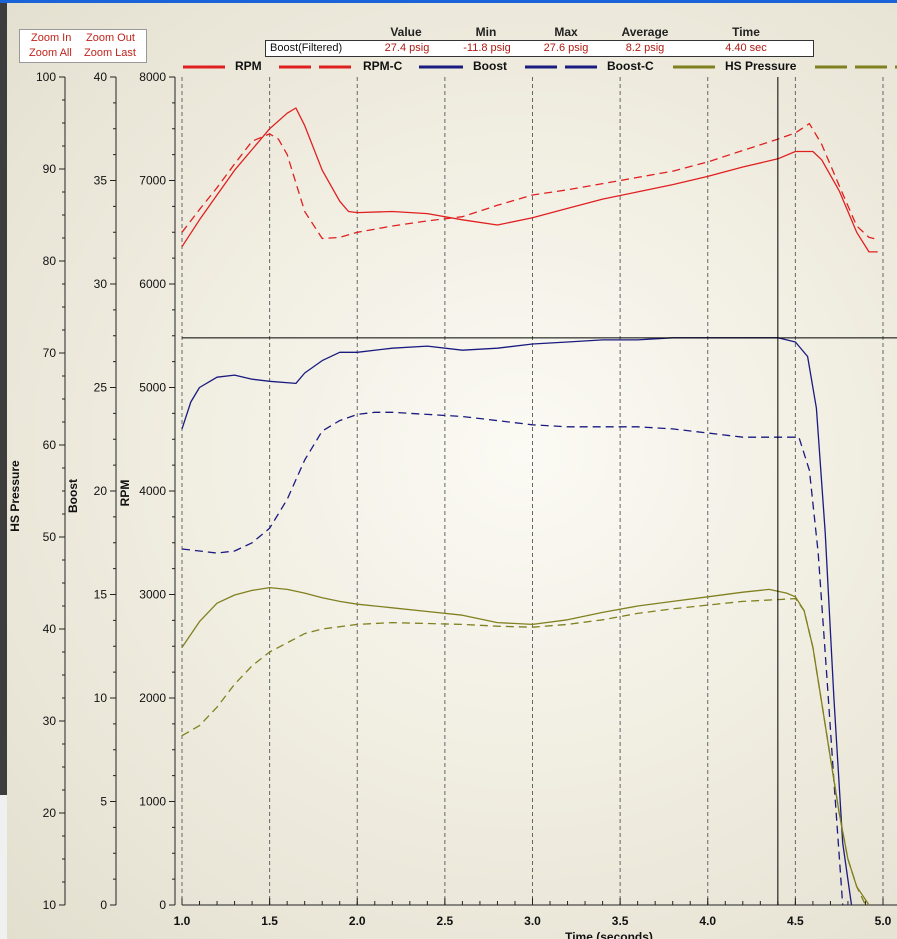 This screenshot has width=897, height=939. I want to click on x-tick-label: 1.0, so click(182, 921).